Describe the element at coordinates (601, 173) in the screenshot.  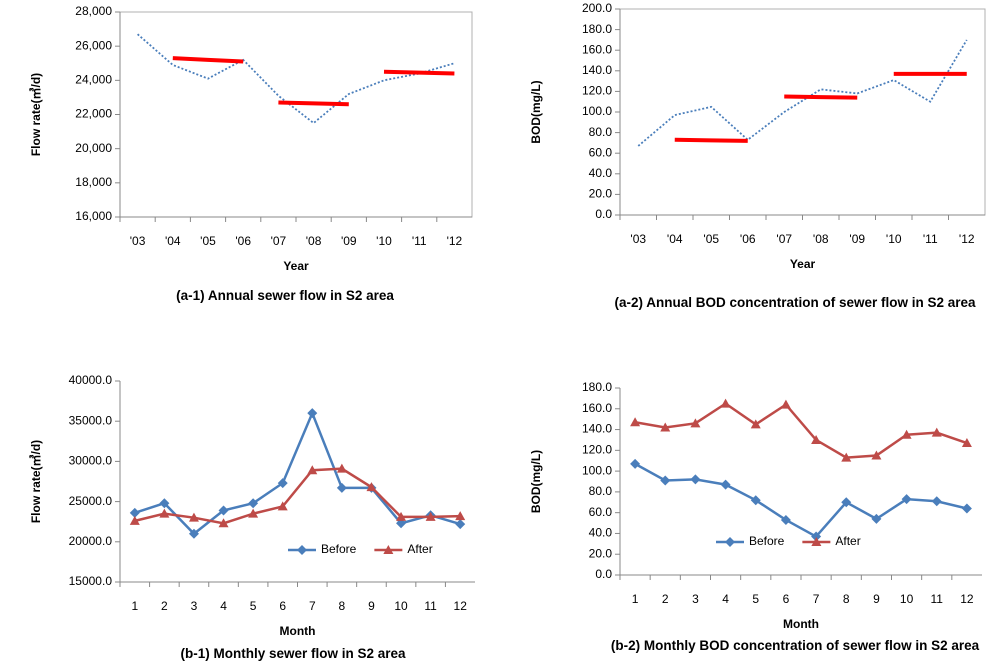
I see `y-tick-label: 40.0` at that location.